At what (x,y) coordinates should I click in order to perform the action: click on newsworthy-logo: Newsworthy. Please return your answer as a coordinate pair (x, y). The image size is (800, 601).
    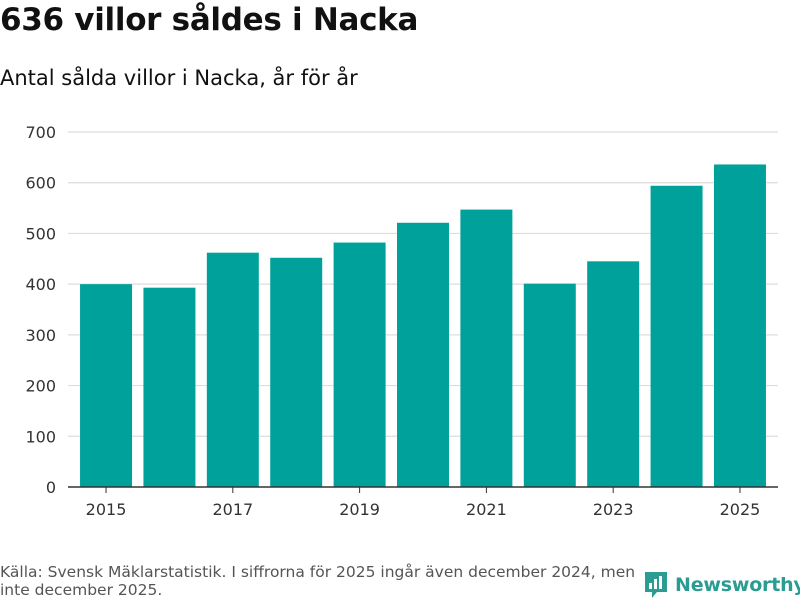
    Looking at the image, I should click on (721, 585).